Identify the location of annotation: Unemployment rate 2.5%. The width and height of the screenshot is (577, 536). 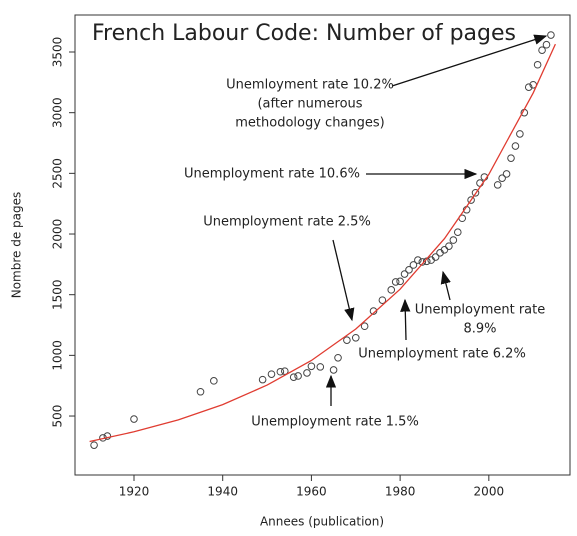
(287, 222).